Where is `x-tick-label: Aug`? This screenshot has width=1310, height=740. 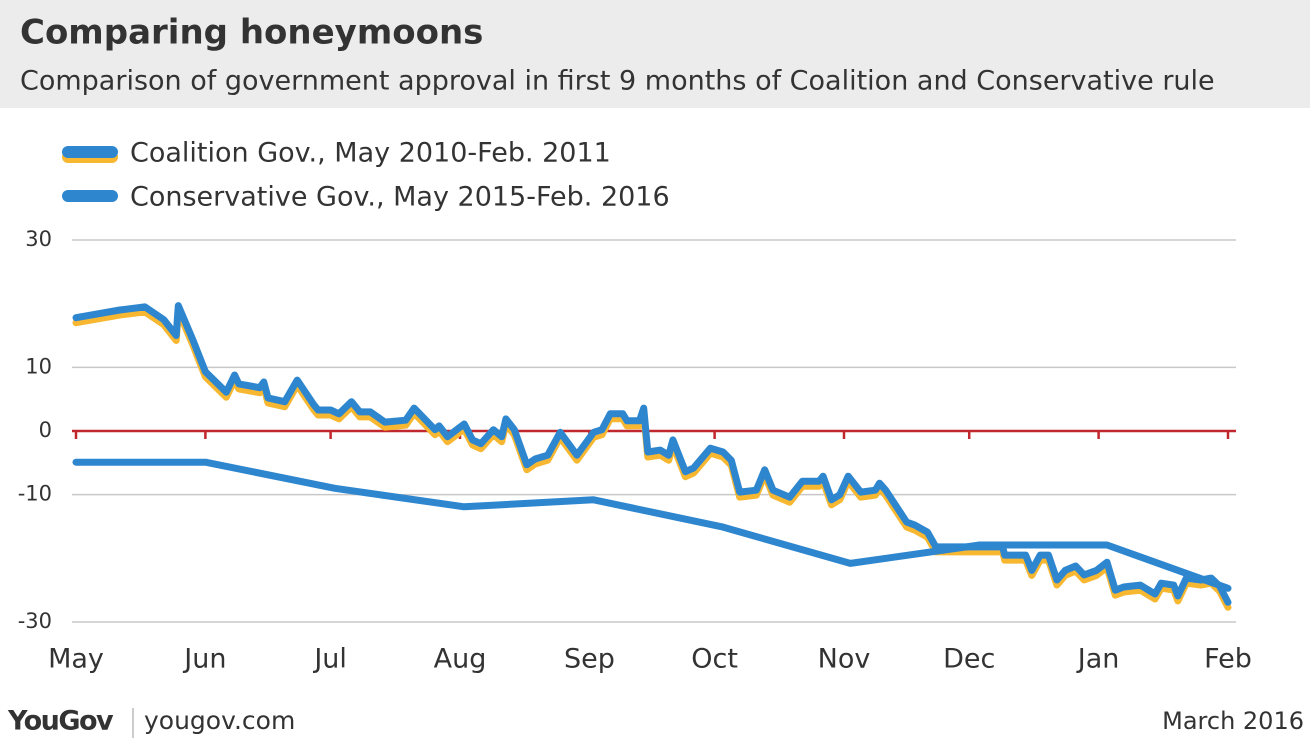 x-tick-label: Aug is located at coordinates (460, 659).